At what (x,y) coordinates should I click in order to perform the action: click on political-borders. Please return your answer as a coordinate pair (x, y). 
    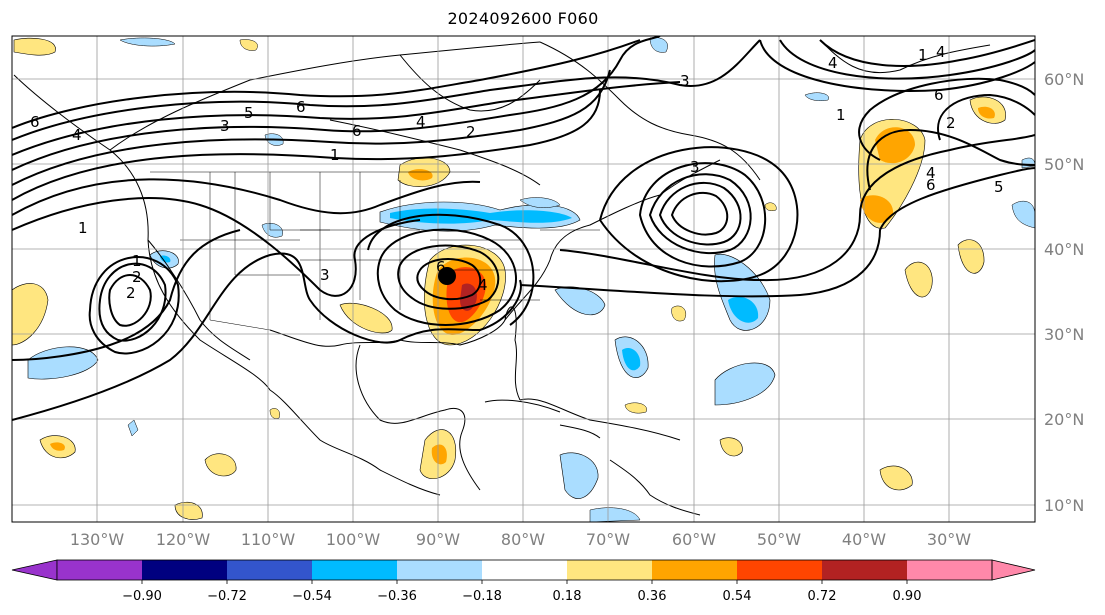
    Looking at the image, I should click on (375, 251).